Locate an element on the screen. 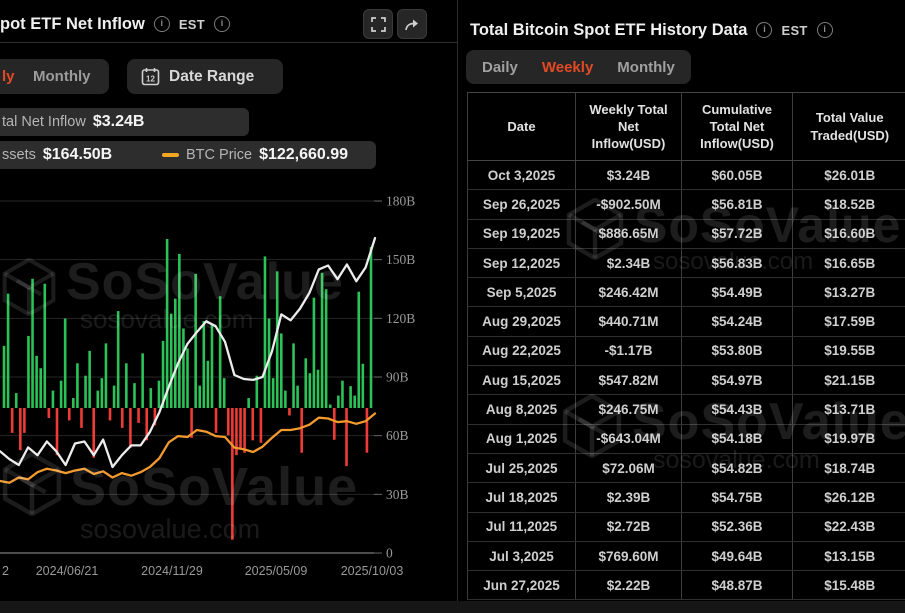 Image resolution: width=905 pixels, height=613 pixels. y-axis-tick: 0 is located at coordinates (389, 553).